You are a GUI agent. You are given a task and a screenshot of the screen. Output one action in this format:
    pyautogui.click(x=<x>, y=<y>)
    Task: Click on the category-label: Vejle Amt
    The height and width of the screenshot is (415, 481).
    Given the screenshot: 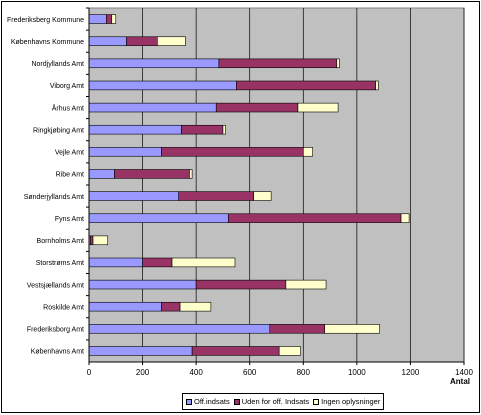 What is the action you would take?
    pyautogui.click(x=69, y=153)
    